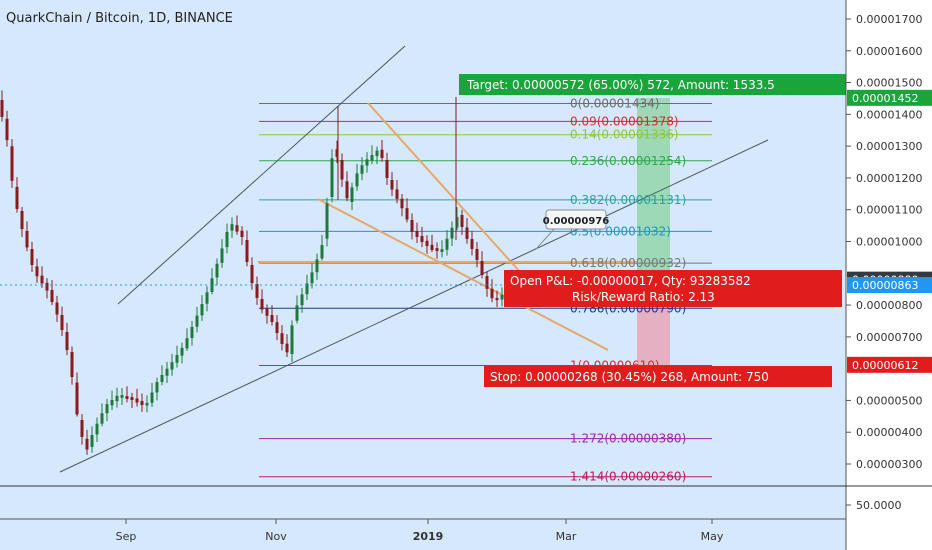  Describe the element at coordinates (889, 51) in the screenshot. I see `price-tick-label: 0.00001600` at that location.